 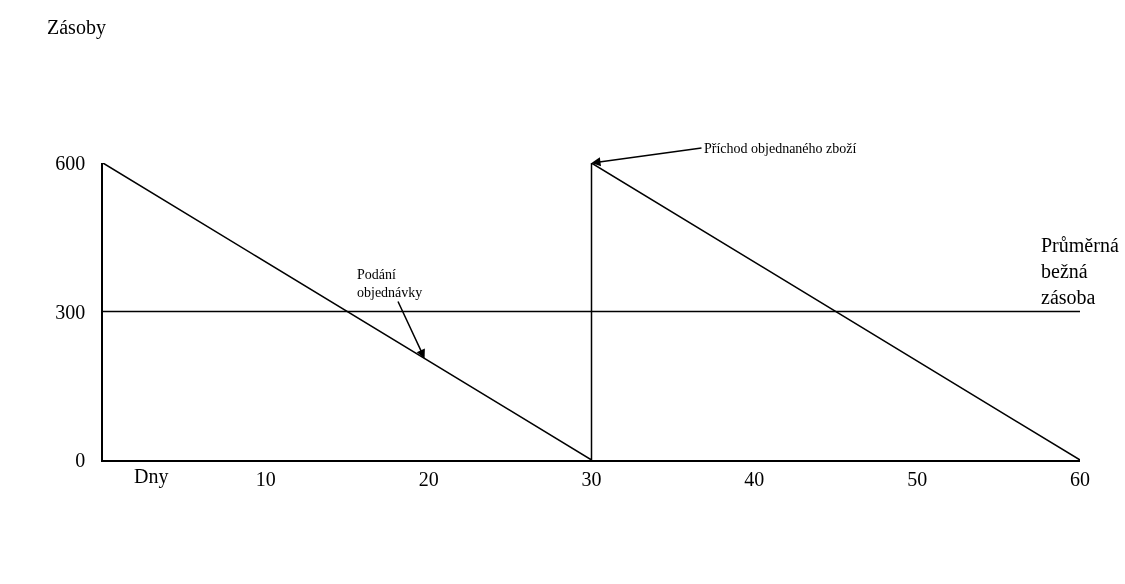 I want to click on y-tick-label: 600, so click(x=70, y=163).